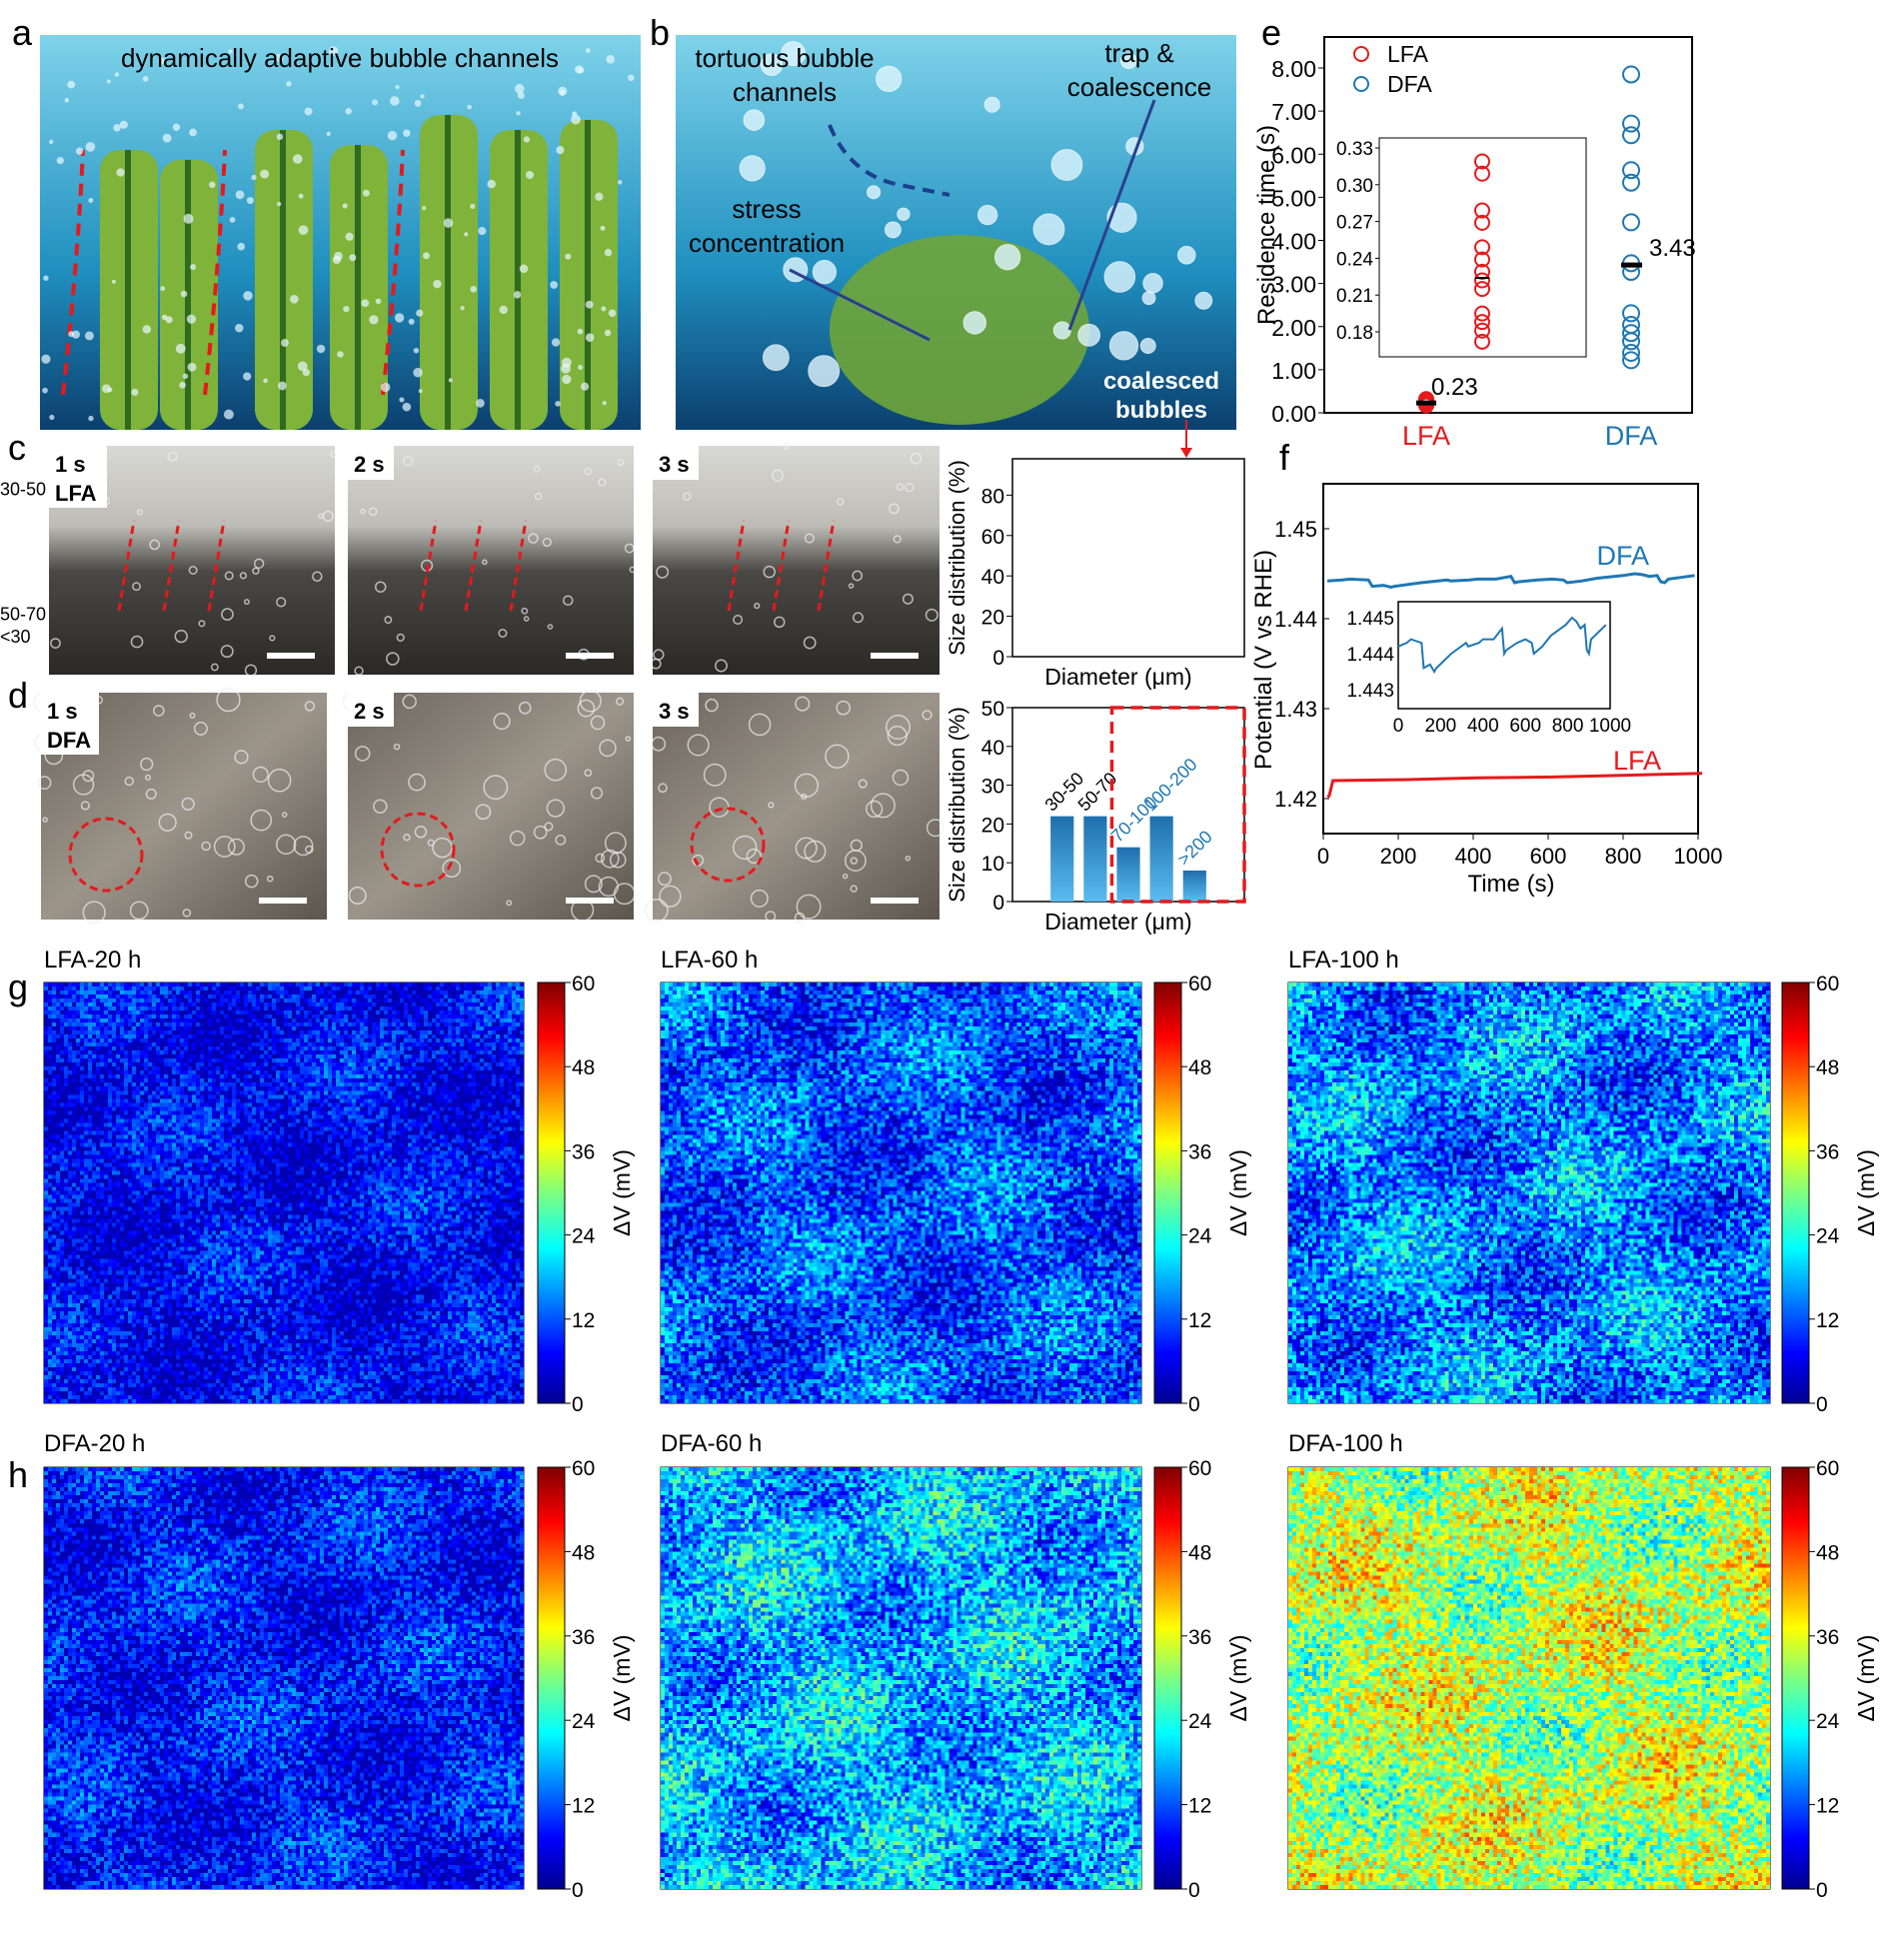 The image size is (1904, 1936). I want to click on x-tick-label: 1000, so click(1698, 857).